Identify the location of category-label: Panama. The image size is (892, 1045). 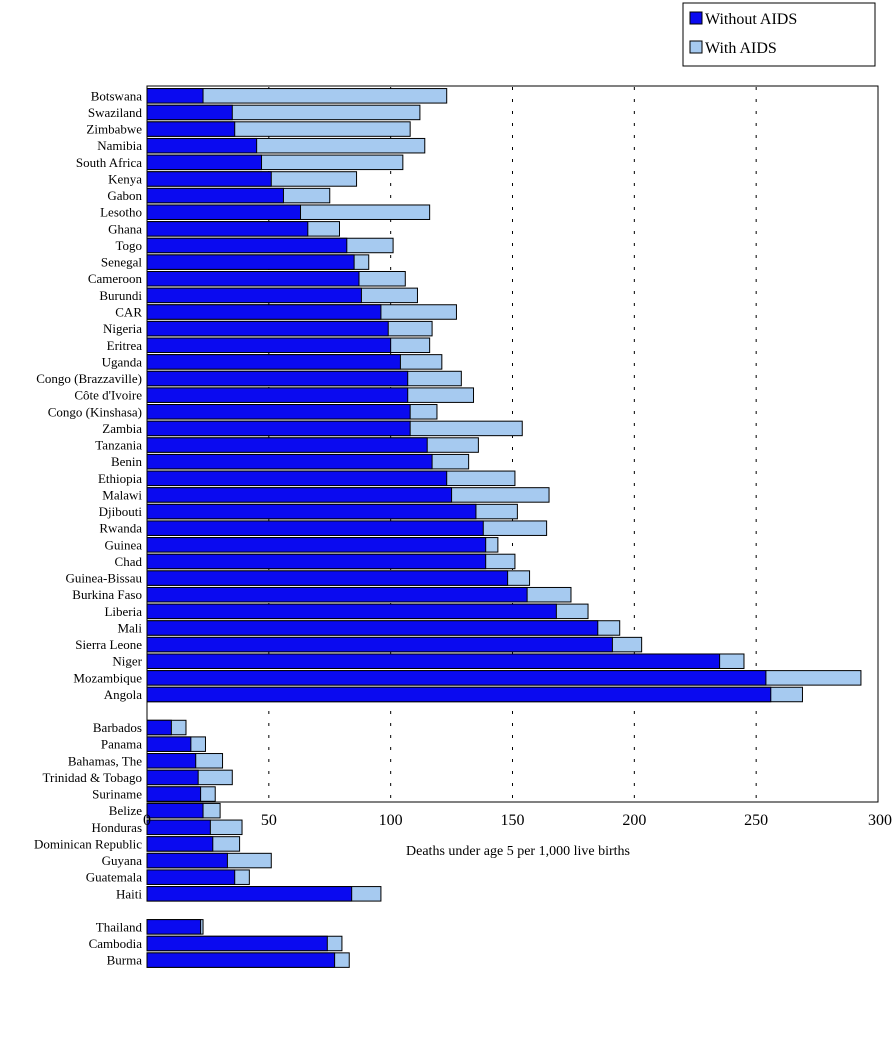
(121, 744).